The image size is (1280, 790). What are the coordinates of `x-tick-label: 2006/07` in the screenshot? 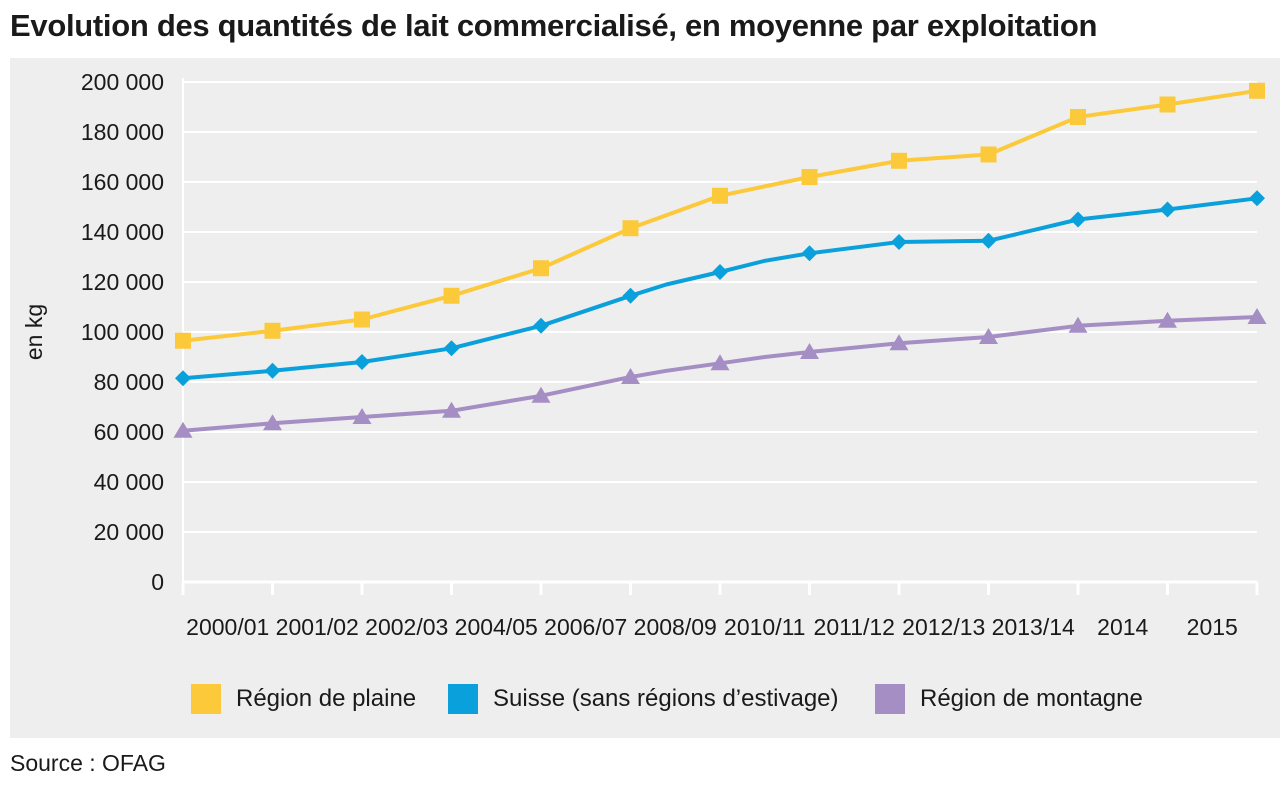 It's located at (585, 627).